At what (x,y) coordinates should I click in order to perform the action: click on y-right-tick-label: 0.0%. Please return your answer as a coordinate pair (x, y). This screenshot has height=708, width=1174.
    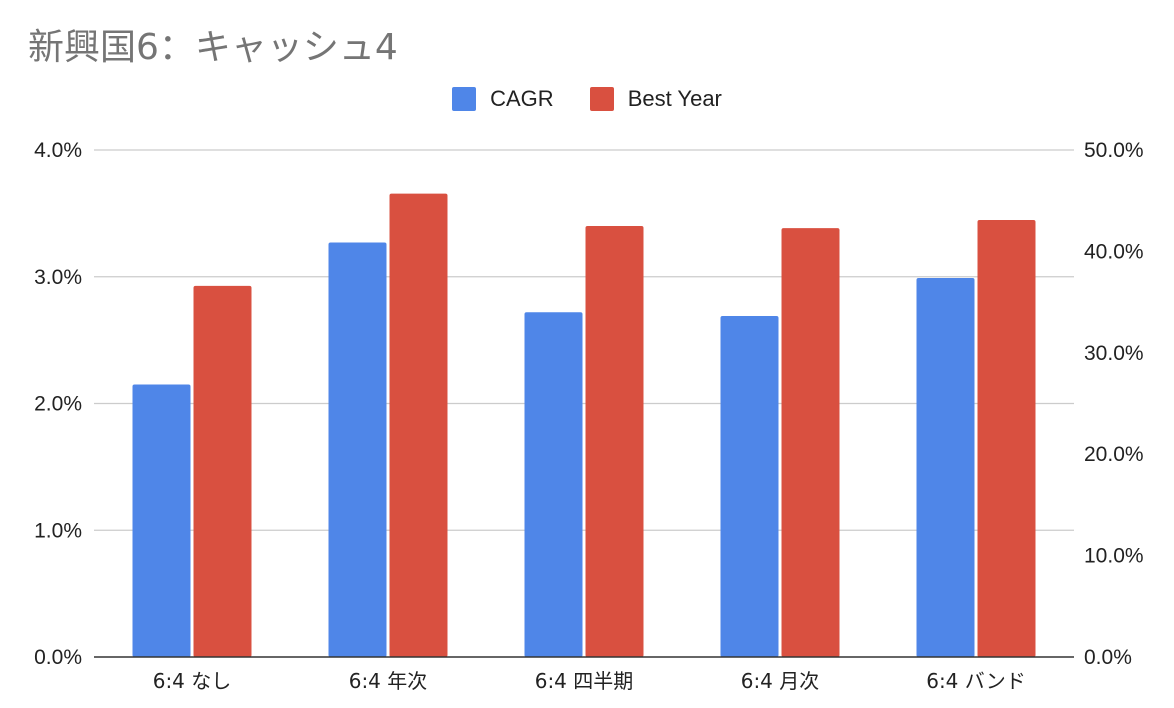
    Looking at the image, I should click on (1108, 657).